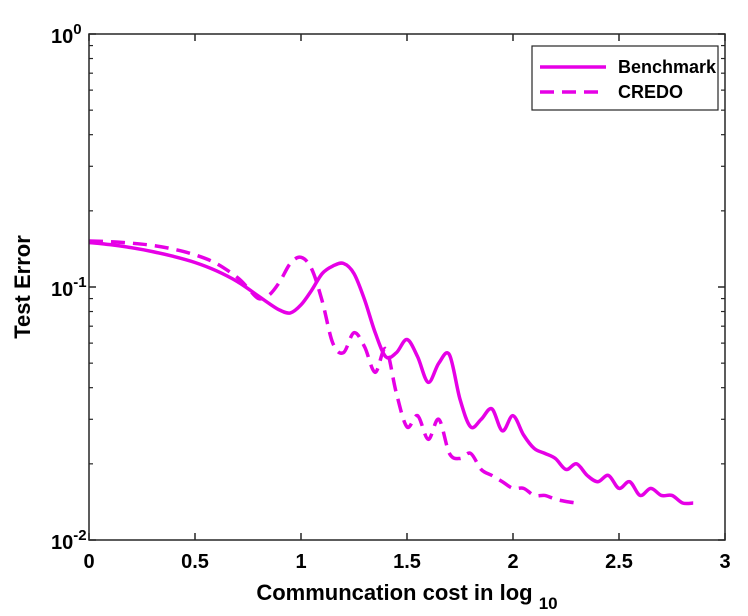 This screenshot has width=748, height=616. Describe the element at coordinates (66, 34) in the screenshot. I see `y-tick-label: 10⁰` at that location.